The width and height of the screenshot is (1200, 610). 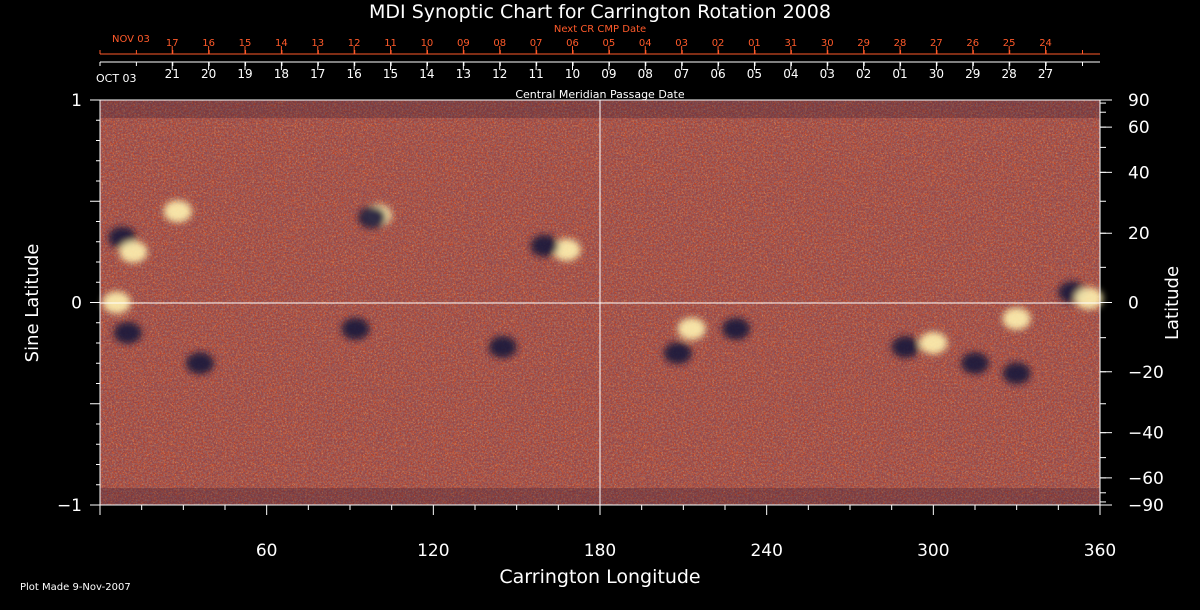 I want to click on x-tick-label: 240, so click(x=766, y=551).